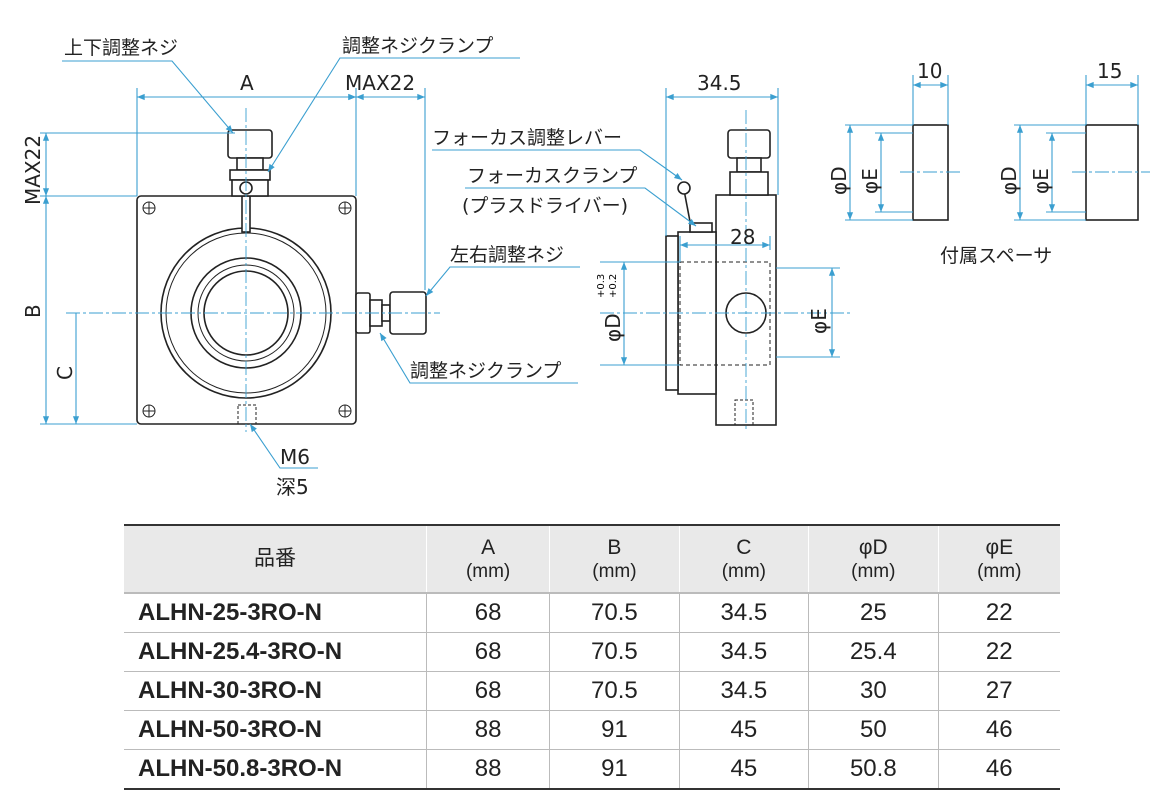 The height and width of the screenshot is (805, 1176). I want to click on dim-side-width: 34.5, so click(719, 83).